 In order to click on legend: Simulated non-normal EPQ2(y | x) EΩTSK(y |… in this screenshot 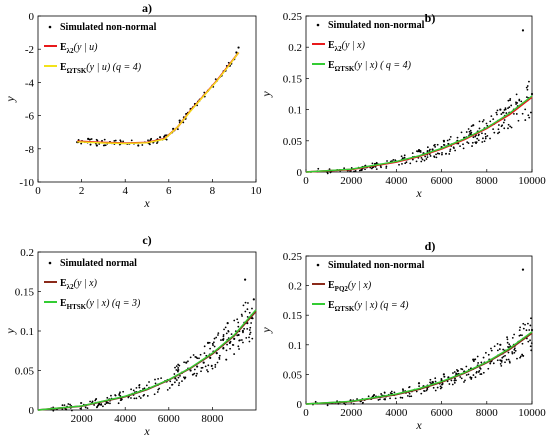, I will do `click(368, 286)`.